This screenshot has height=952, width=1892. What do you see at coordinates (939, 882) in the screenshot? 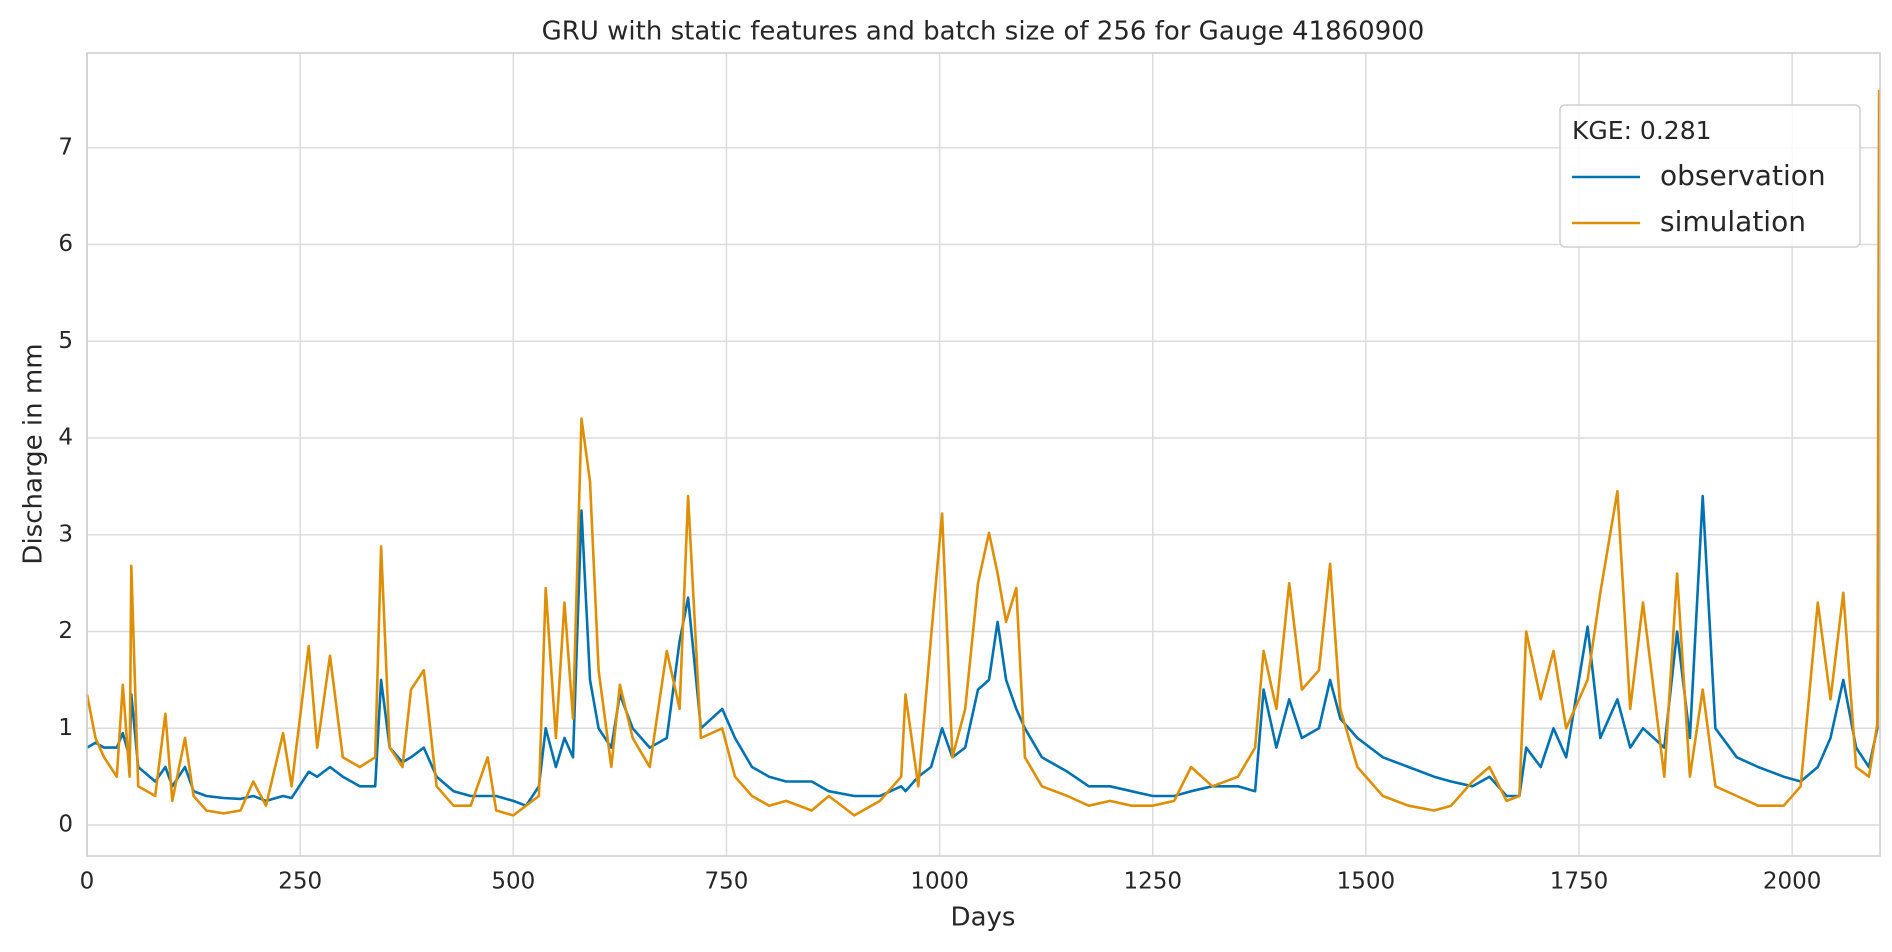
I see `x-tick-label: 1000` at bounding box center [939, 882].